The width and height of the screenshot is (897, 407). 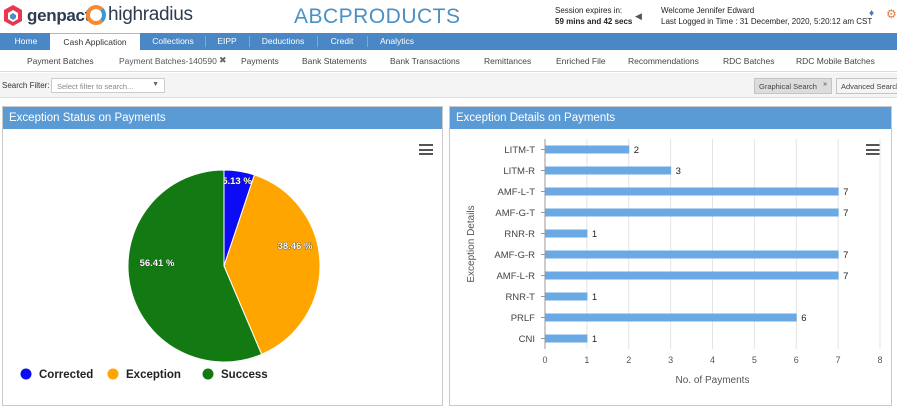 I want to click on panel-title: Exception Details on Payments, so click(x=670, y=118).